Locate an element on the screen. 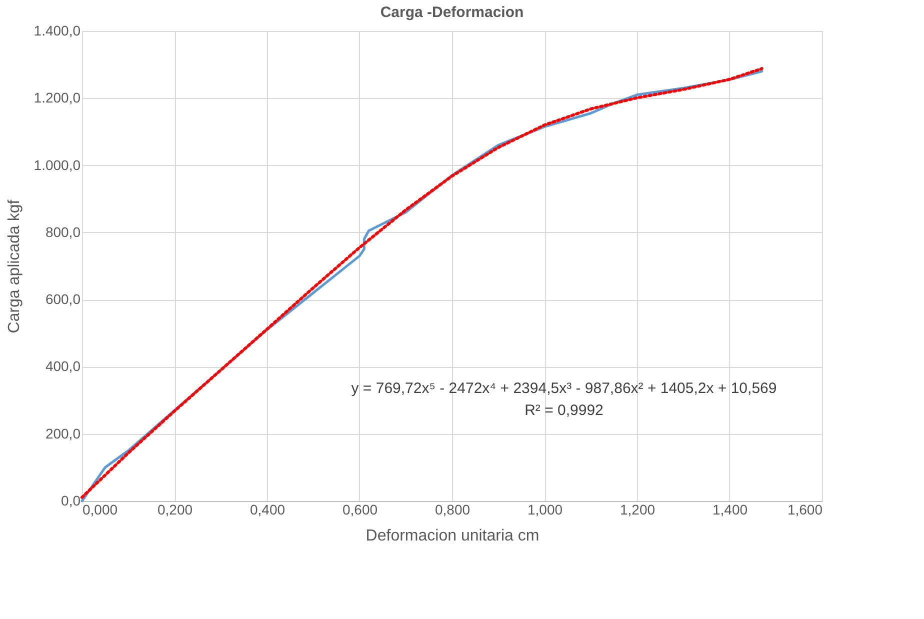 The height and width of the screenshot is (619, 924). y-tick-label: 400,0 is located at coordinates (63, 366).